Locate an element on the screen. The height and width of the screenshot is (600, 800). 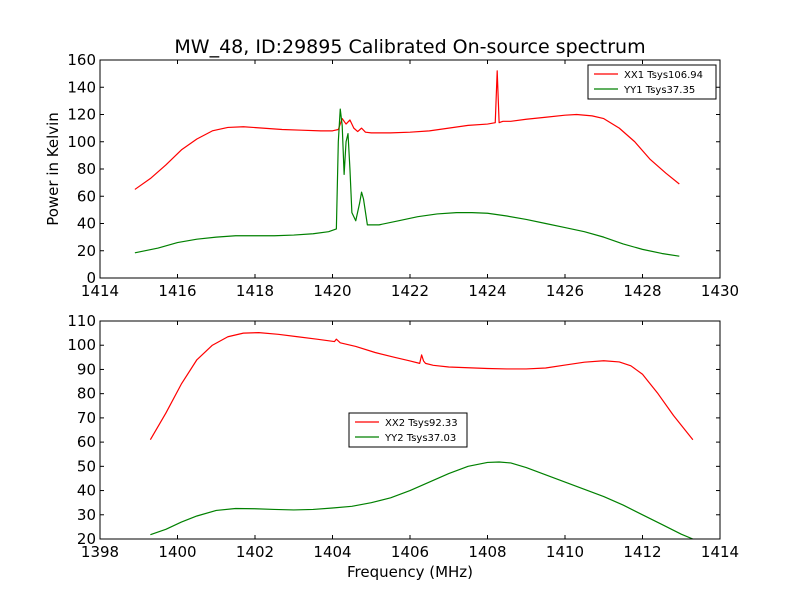
y-tick-label: 50 is located at coordinates (86, 466).